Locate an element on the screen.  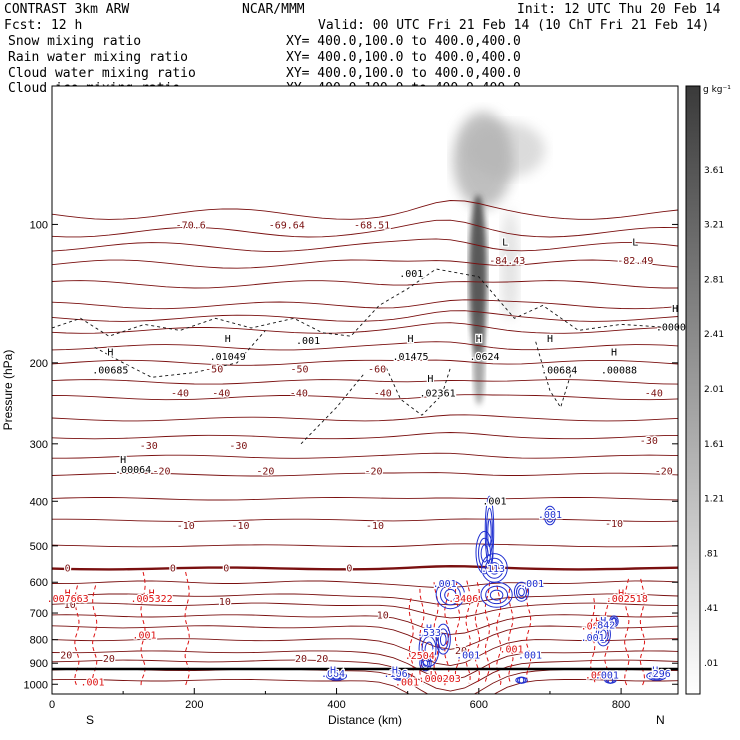
colorbar-level: 3.21 is located at coordinates (714, 226).